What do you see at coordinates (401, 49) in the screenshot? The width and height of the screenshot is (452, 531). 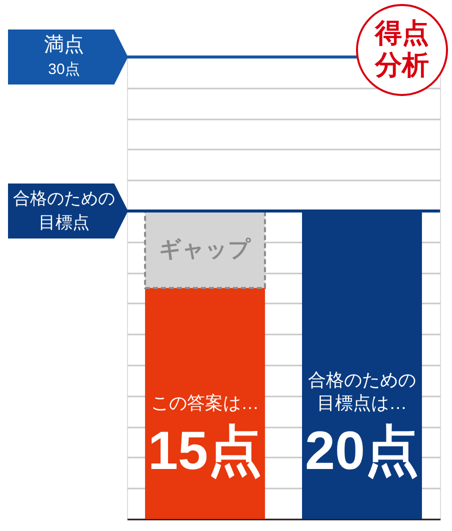 I see `annotation: 得点分析` at bounding box center [401, 49].